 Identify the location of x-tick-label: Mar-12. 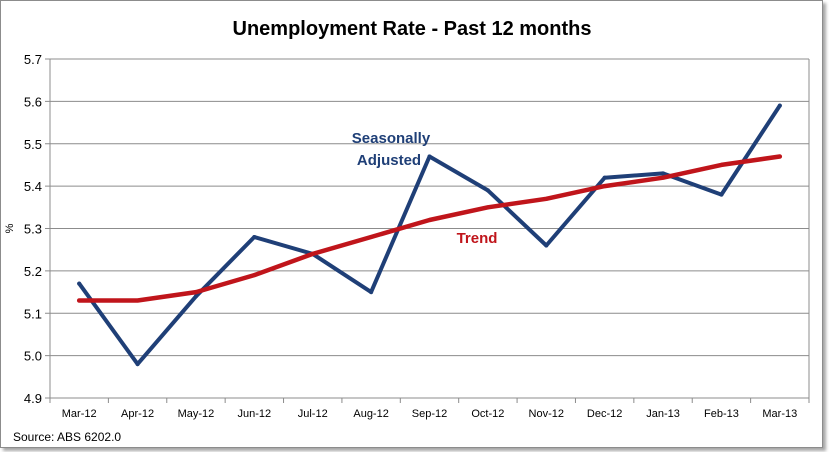
(79, 414).